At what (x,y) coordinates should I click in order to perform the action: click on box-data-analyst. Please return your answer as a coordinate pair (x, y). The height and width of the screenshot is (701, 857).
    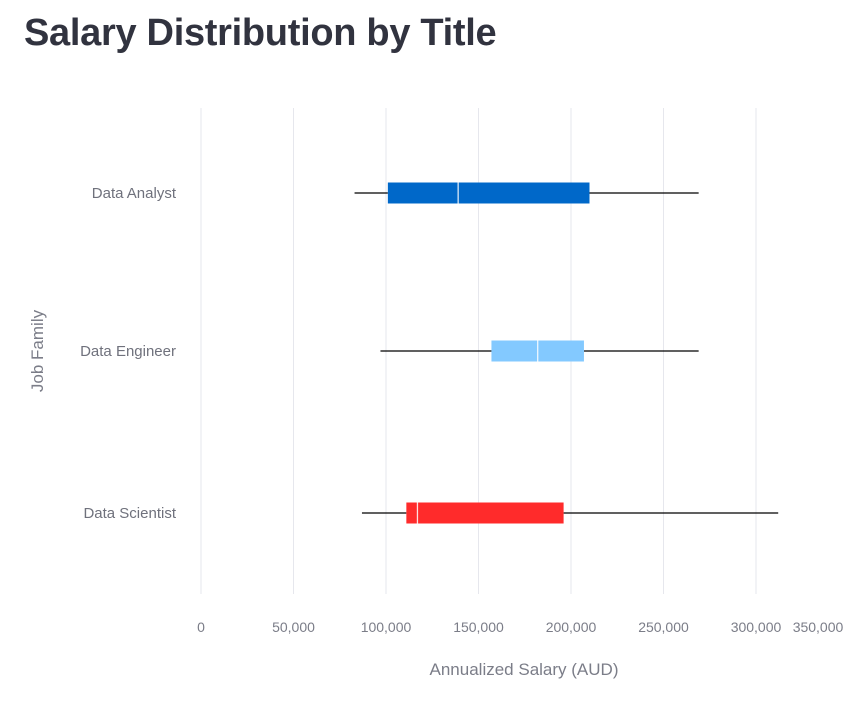
    Looking at the image, I should click on (526, 193).